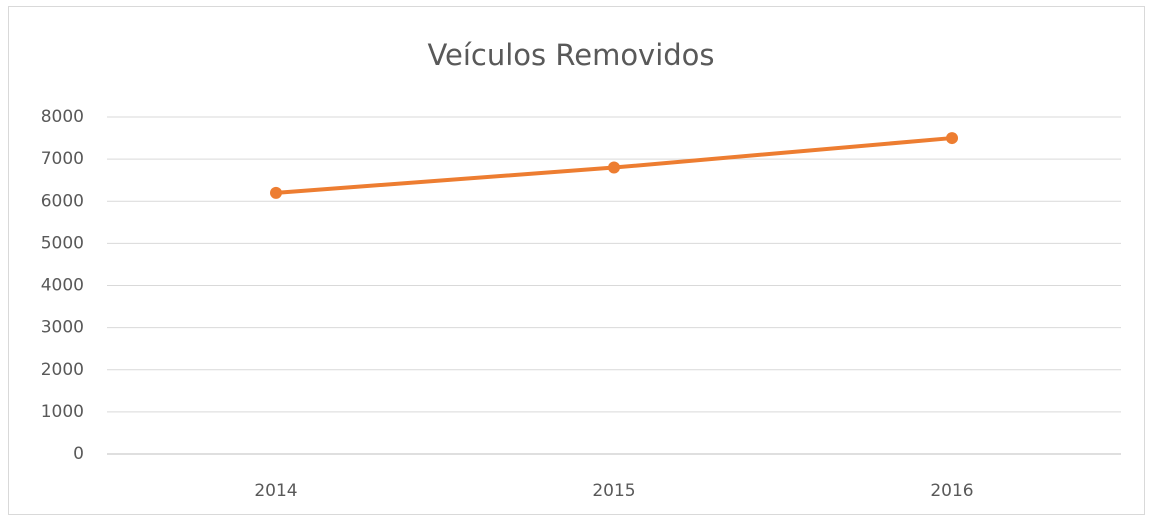 This screenshot has height=521, width=1151. I want to click on y-tick-label: 6000, so click(62, 201).